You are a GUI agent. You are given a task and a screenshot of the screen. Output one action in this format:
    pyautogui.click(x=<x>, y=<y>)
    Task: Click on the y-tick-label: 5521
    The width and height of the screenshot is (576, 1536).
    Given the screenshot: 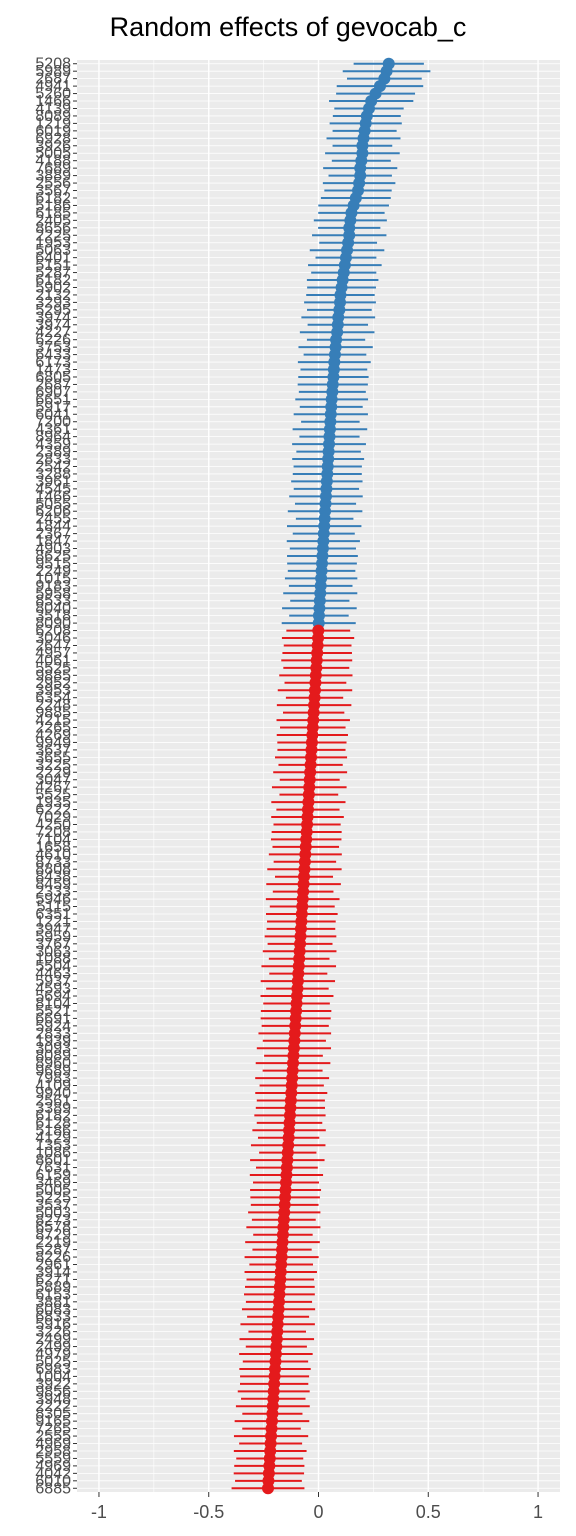 What is the action you would take?
    pyautogui.click(x=53, y=1011)
    